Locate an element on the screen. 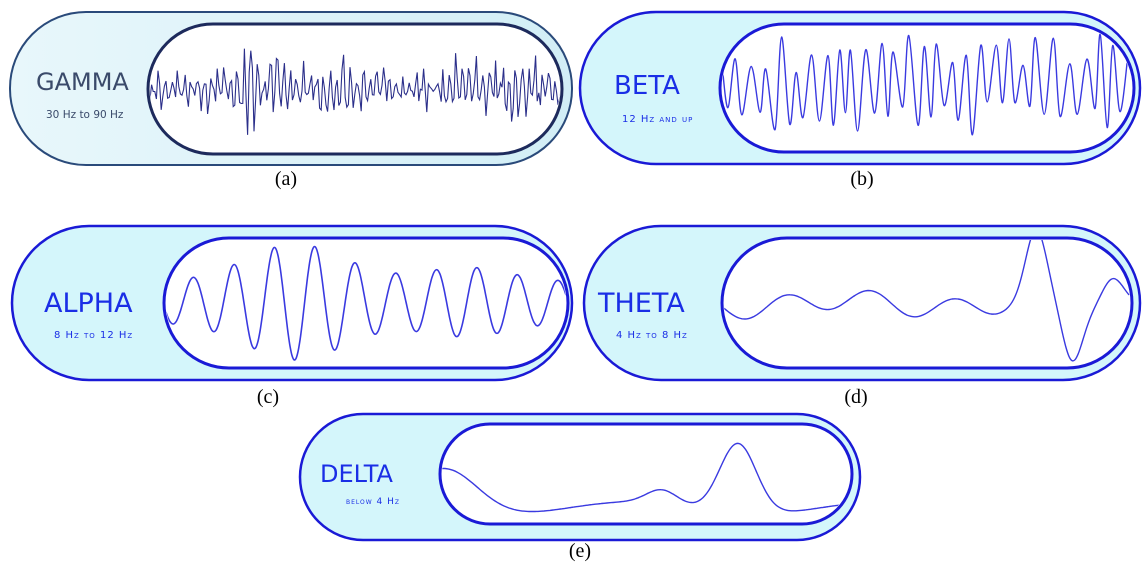 The height and width of the screenshot is (565, 1148). theta-label: THETA is located at coordinates (641, 303).